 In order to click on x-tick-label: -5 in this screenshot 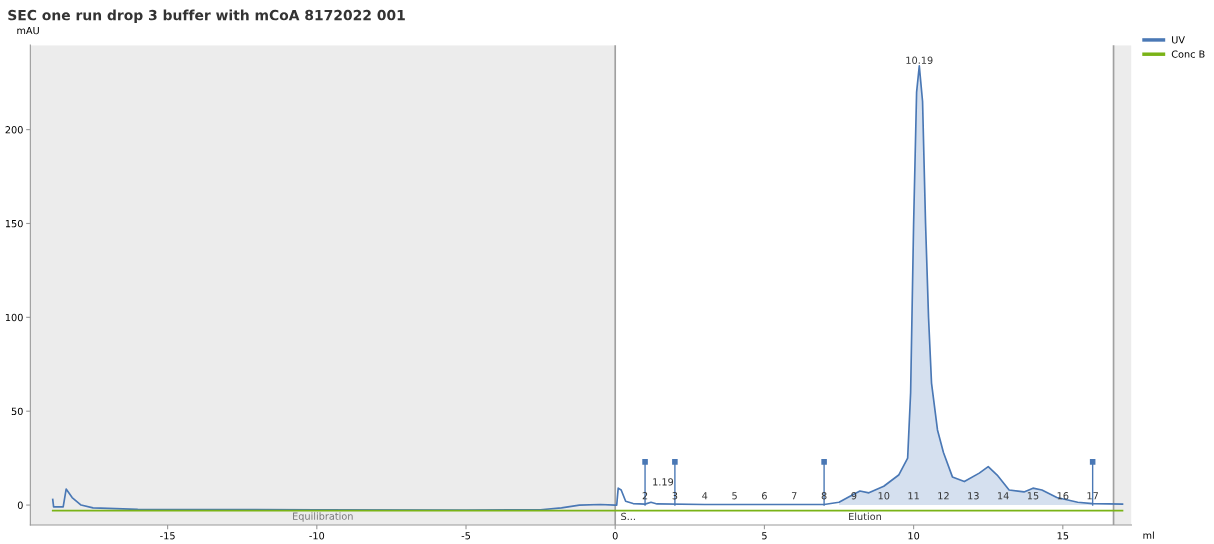, I will do `click(466, 536)`.